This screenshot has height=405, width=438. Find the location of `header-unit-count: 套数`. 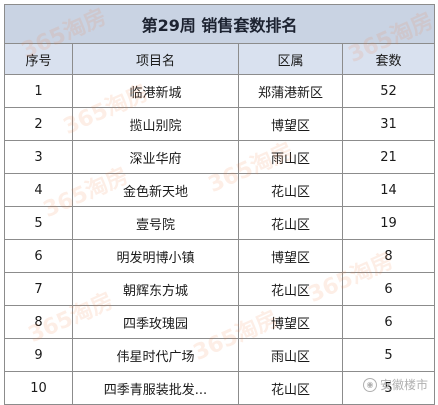

header-unit-count: 套数 is located at coordinates (388, 59).